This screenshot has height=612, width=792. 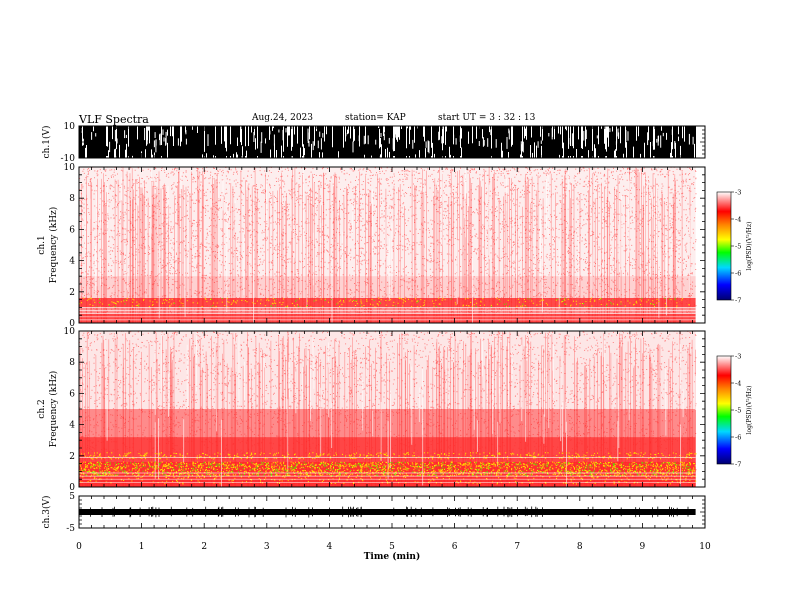 I want to click on ch1-colorbar-tick-label-4: -7, so click(x=738, y=301).